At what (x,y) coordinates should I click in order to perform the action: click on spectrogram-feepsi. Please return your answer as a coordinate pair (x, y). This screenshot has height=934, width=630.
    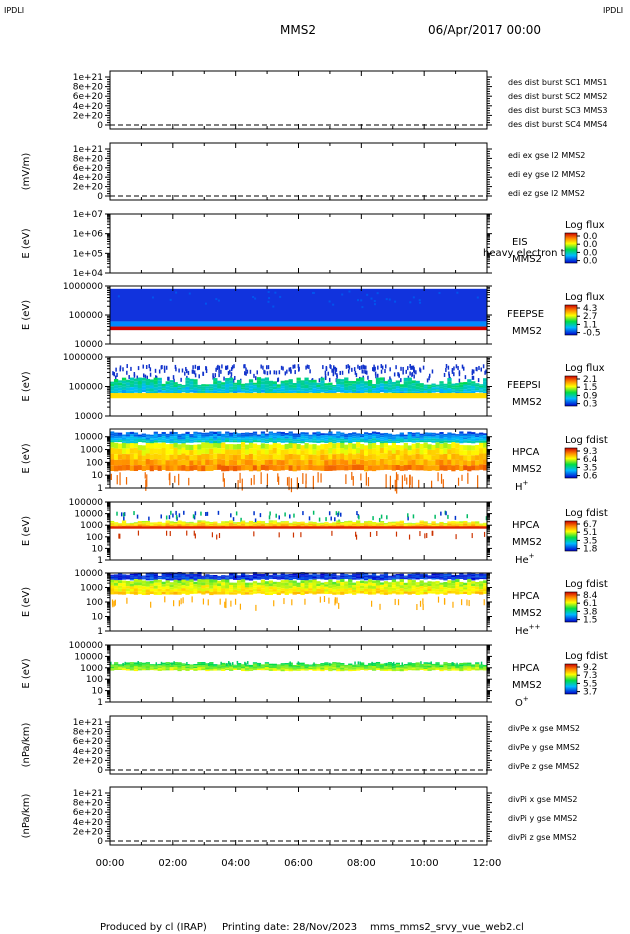
    Looking at the image, I should click on (299, 381).